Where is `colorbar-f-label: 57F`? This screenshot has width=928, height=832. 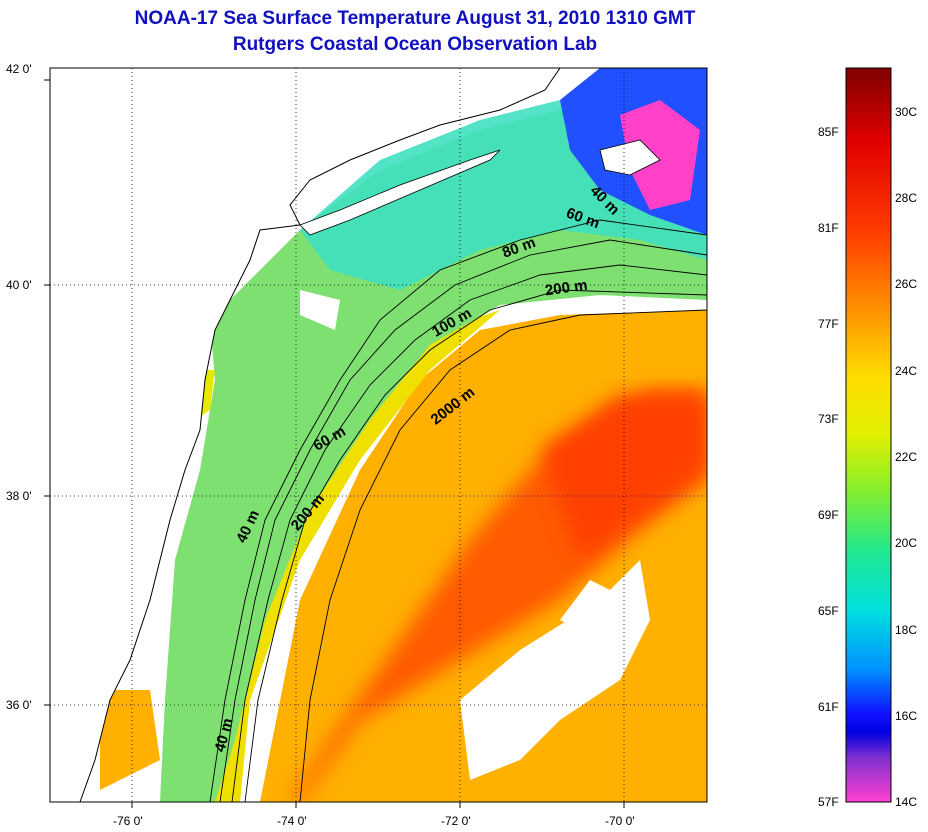 colorbar-f-label: 57F is located at coordinates (828, 802).